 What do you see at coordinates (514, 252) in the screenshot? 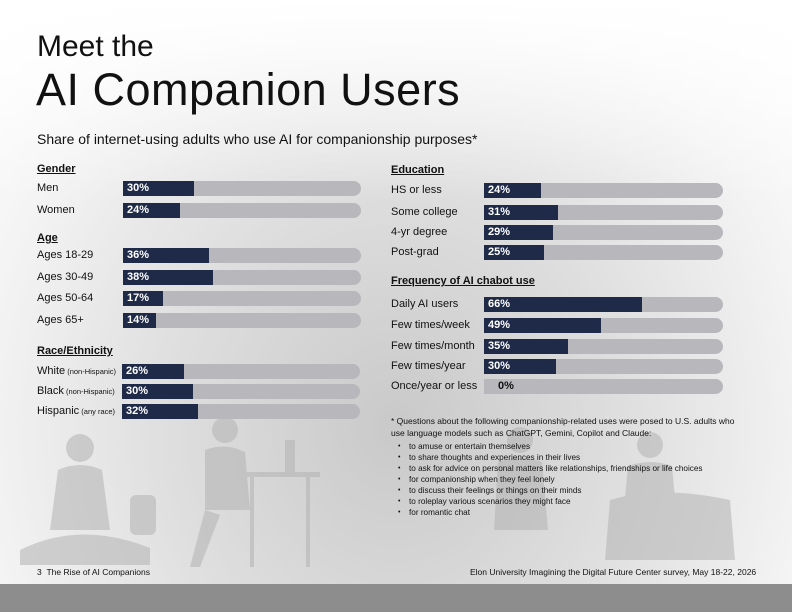
I see `bar-post-grad` at bounding box center [514, 252].